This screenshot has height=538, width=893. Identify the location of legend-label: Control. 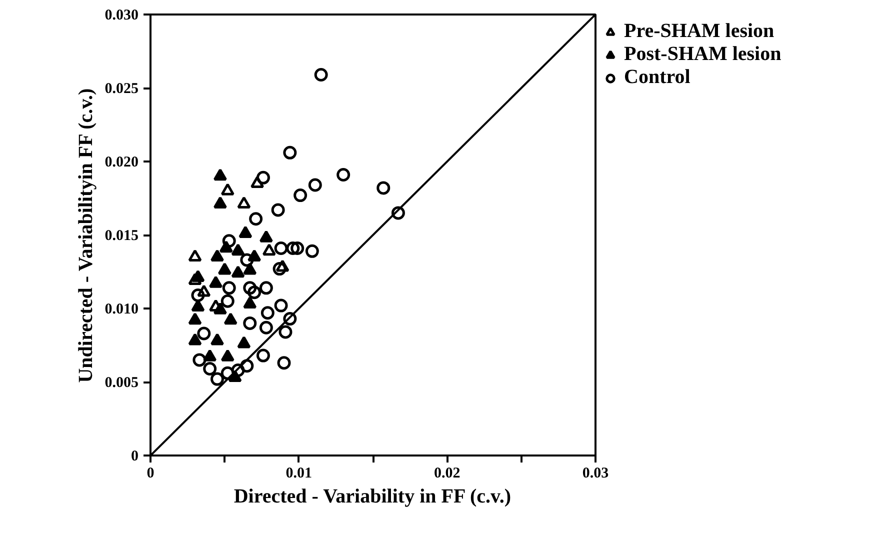
(657, 77).